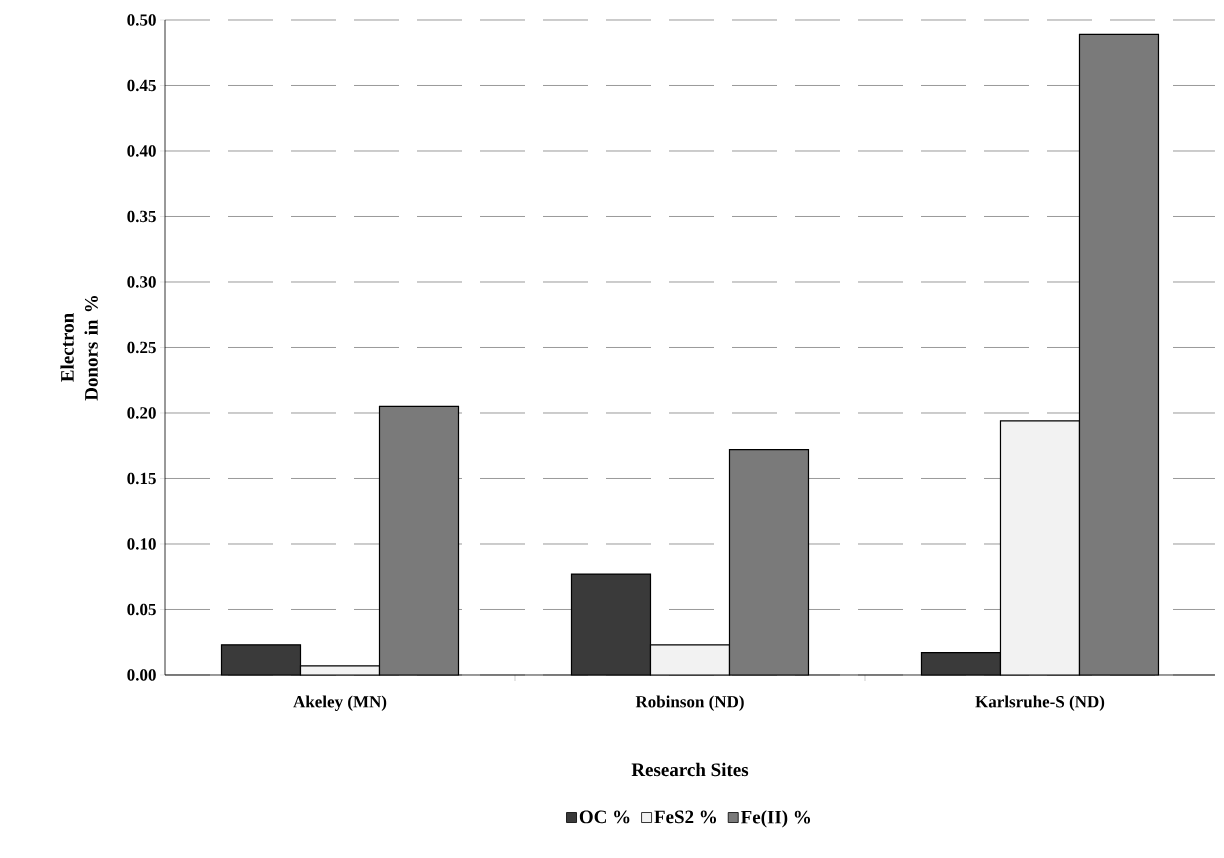  What do you see at coordinates (141, 413) in the screenshot?
I see `y-tick-label: 0.20` at bounding box center [141, 413].